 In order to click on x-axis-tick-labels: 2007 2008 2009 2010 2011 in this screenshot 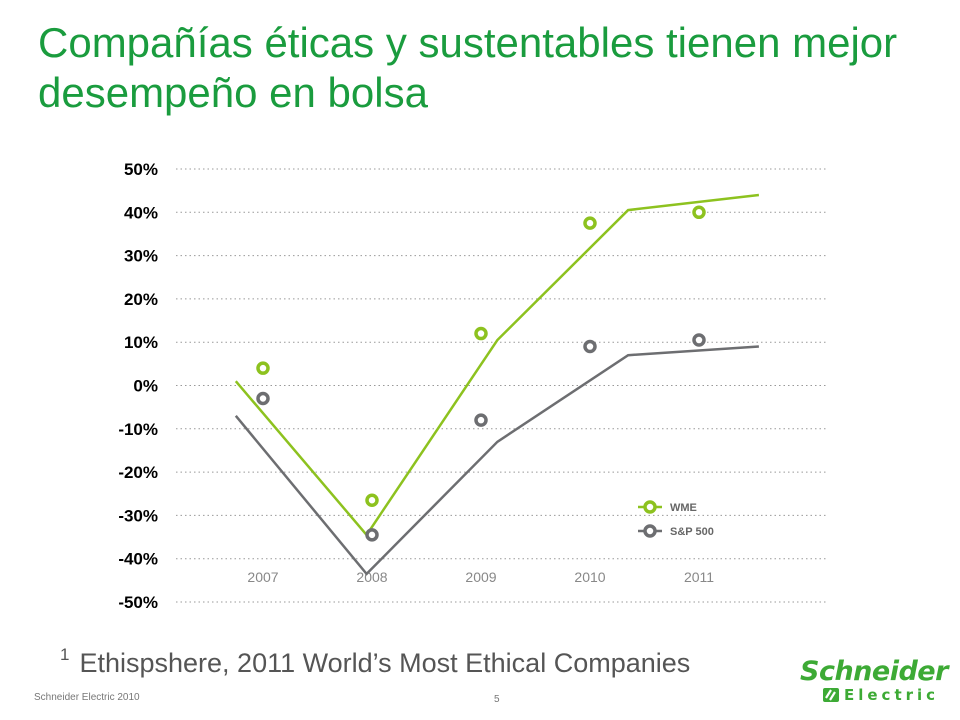, I will do `click(480, 577)`.